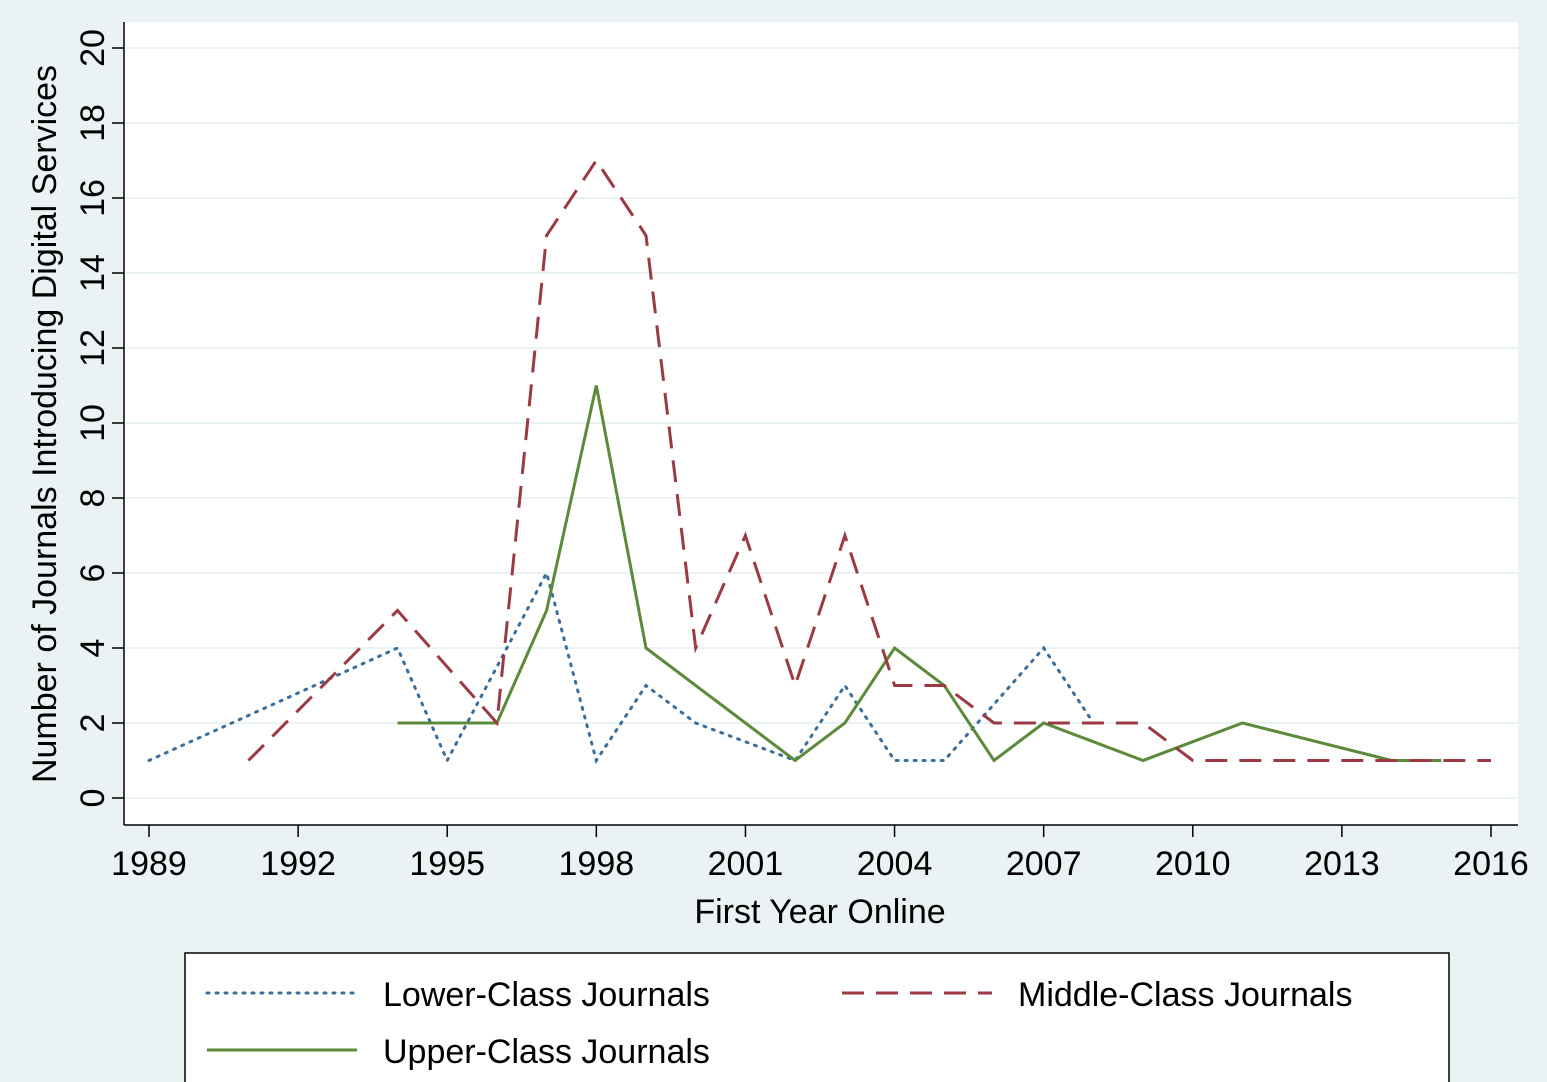 The height and width of the screenshot is (1082, 1547). I want to click on x-tick-label: 2004, so click(895, 864).